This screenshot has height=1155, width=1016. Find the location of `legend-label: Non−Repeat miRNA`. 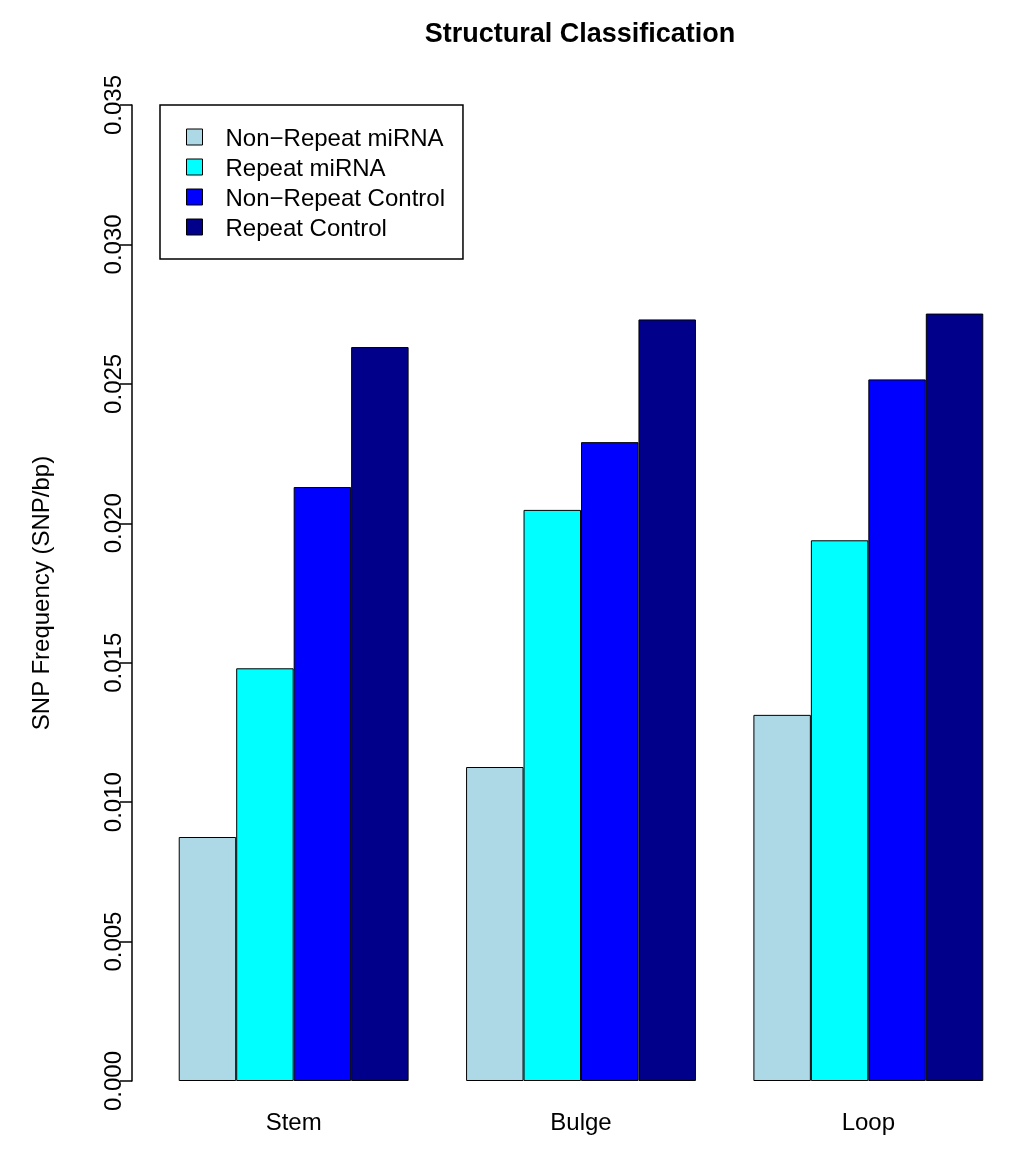

legend-label: Non−Repeat miRNA is located at coordinates (334, 137).